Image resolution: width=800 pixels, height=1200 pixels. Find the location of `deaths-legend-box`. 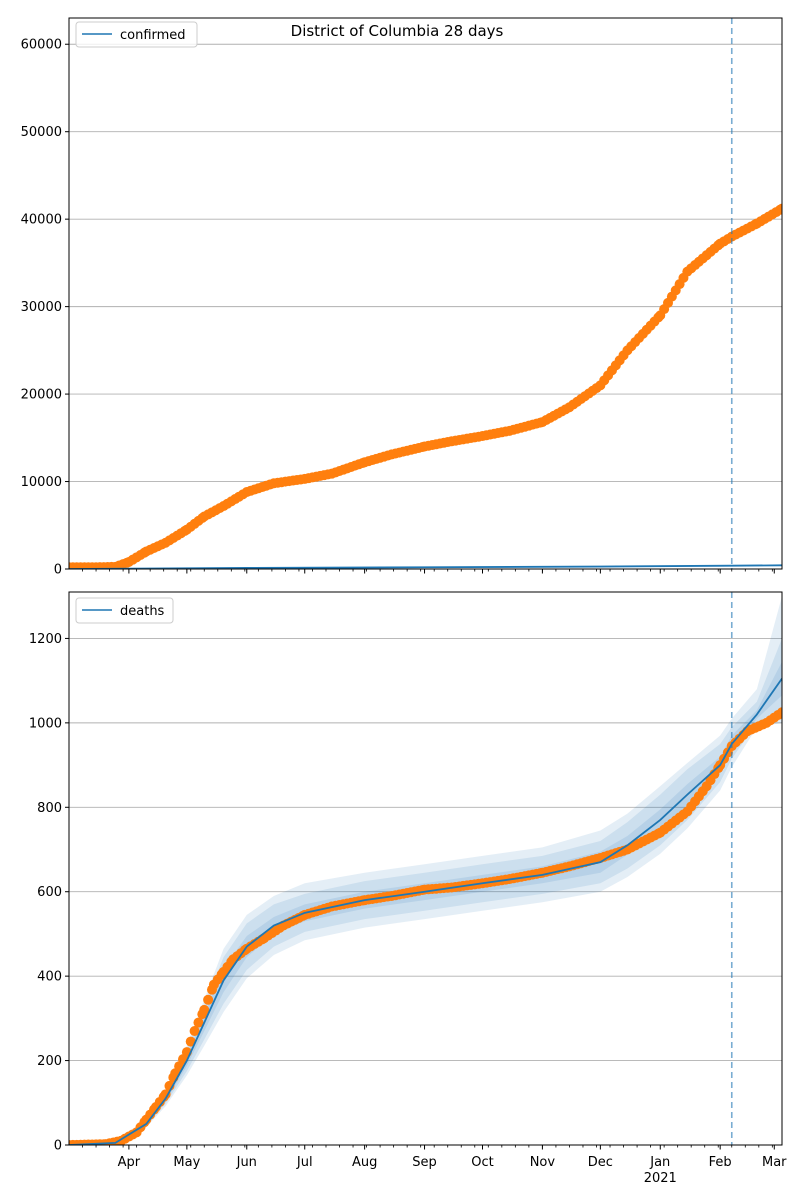

deaths-legend-box is located at coordinates (124, 610).